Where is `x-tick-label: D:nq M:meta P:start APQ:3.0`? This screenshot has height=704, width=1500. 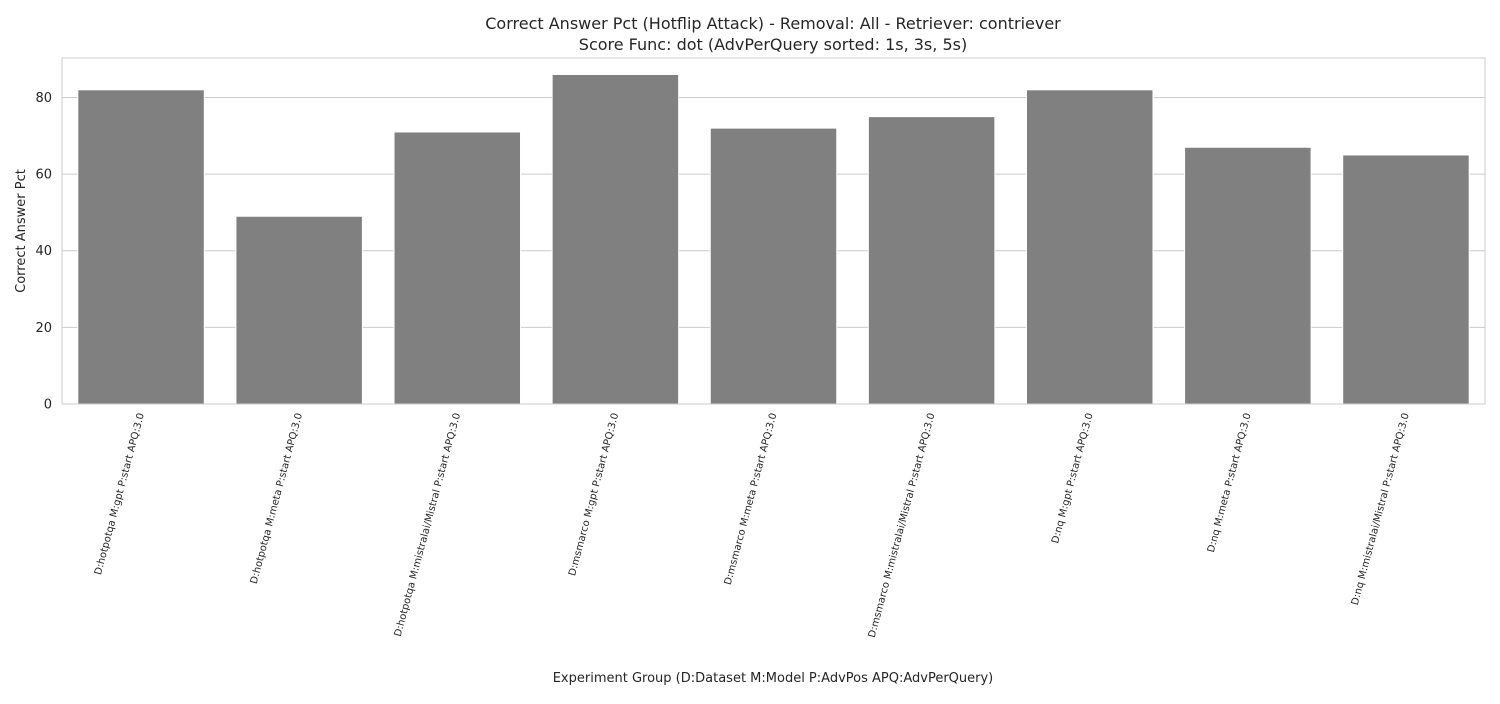
x-tick-label: D:nq M:meta P:start APQ:3.0 is located at coordinates (1230, 483).